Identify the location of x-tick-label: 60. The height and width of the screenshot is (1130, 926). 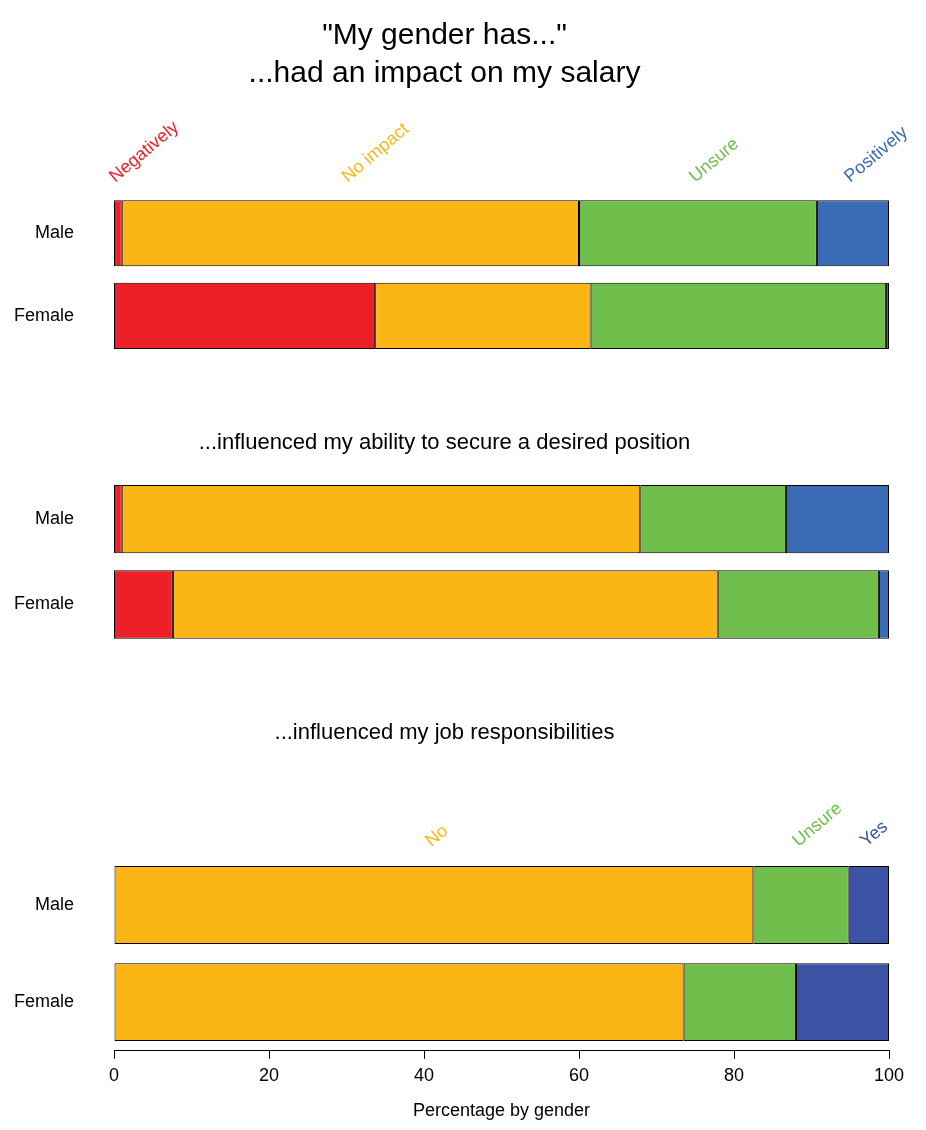
(579, 1074).